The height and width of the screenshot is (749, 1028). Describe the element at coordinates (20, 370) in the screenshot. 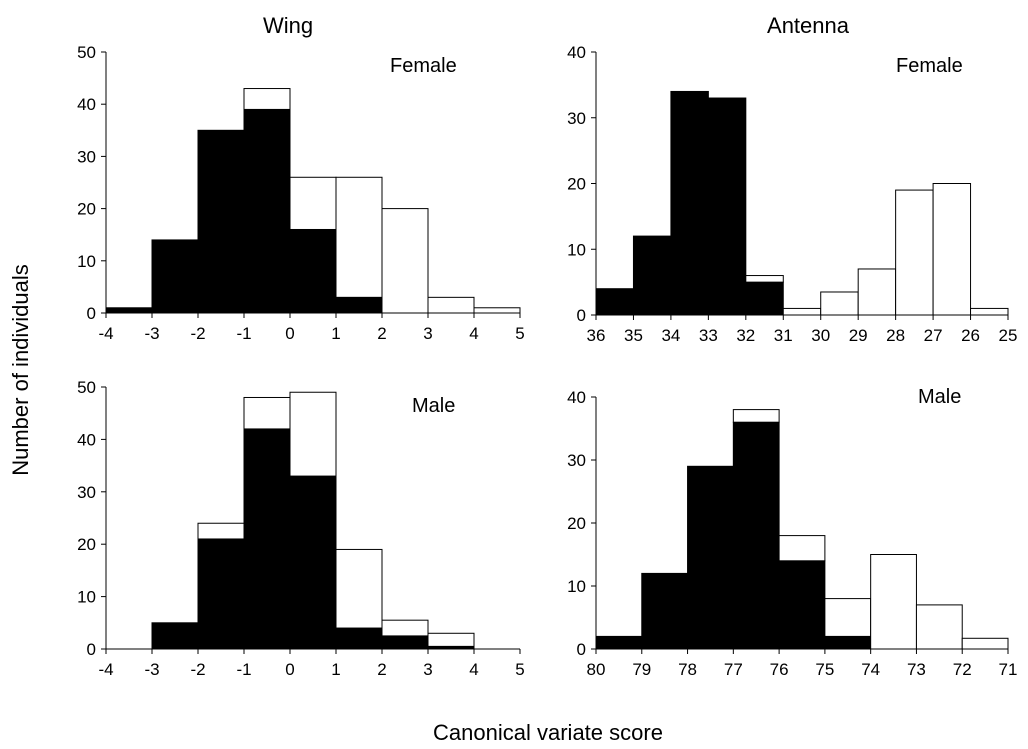

I see `y-axis-title: Number of individuals` at that location.